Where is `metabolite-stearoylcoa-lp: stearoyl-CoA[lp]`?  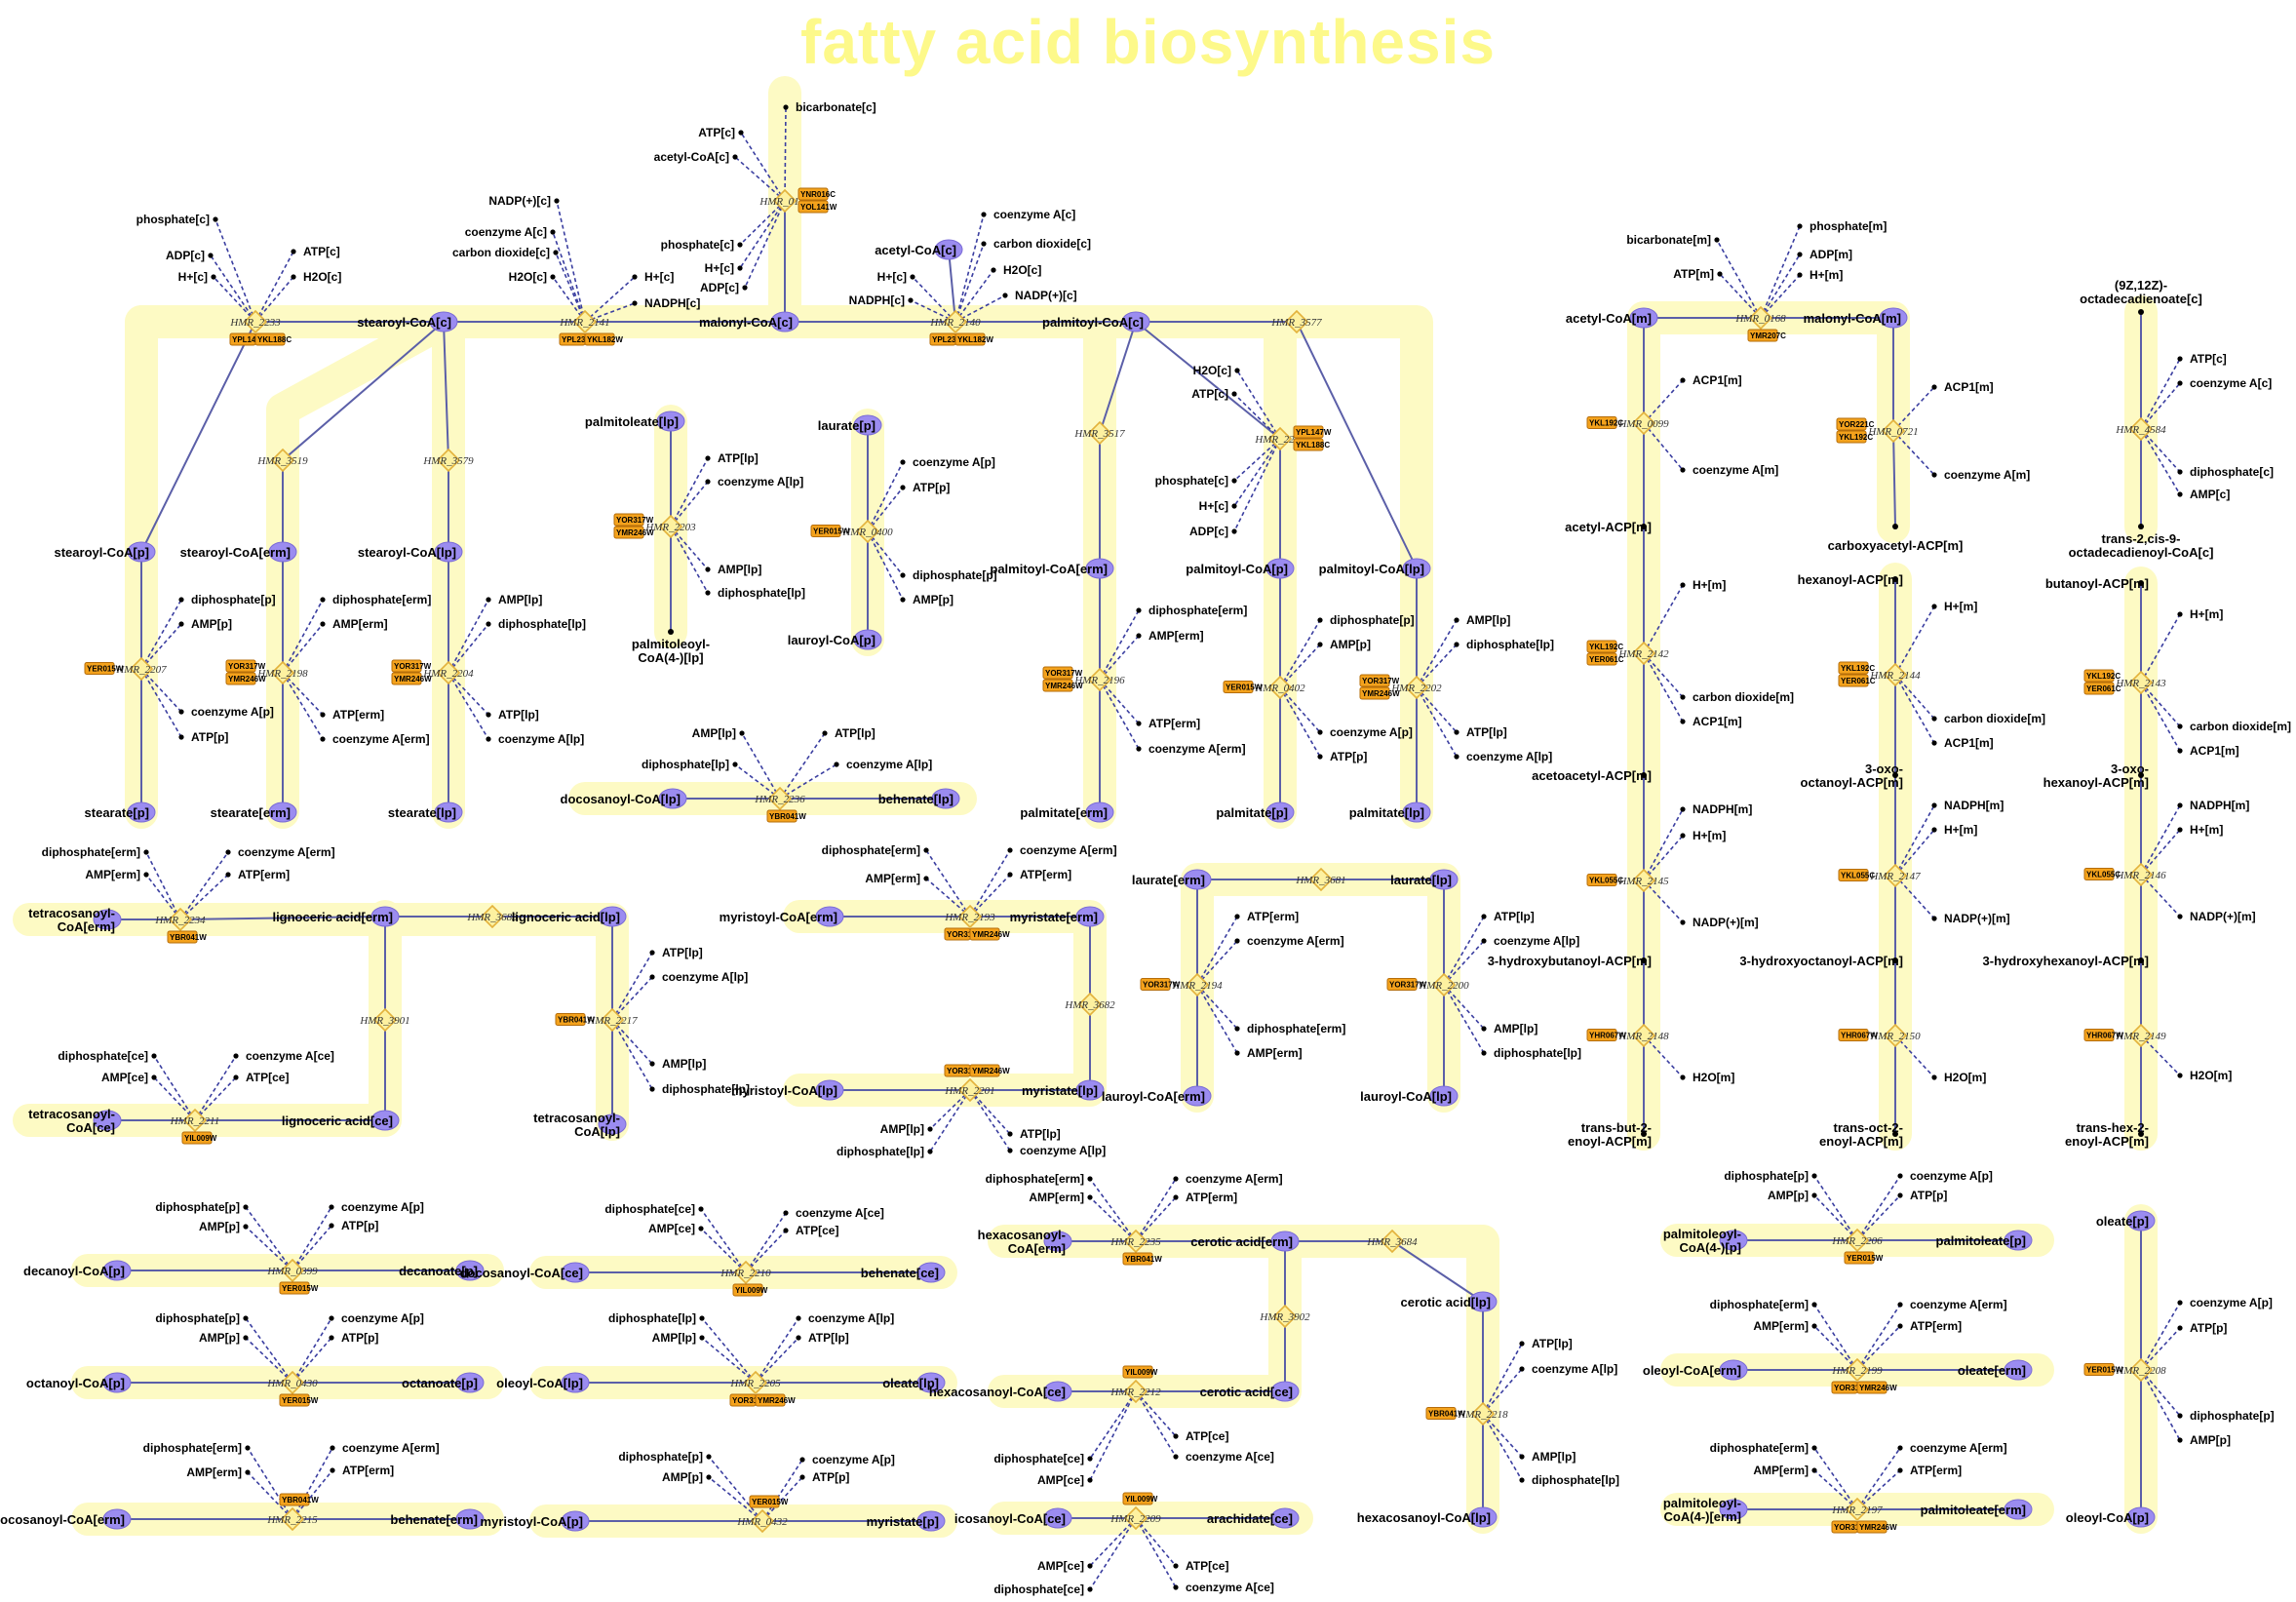 metabolite-stearoylcoa-lp: stearoyl-CoA[lp] is located at coordinates (410, 552).